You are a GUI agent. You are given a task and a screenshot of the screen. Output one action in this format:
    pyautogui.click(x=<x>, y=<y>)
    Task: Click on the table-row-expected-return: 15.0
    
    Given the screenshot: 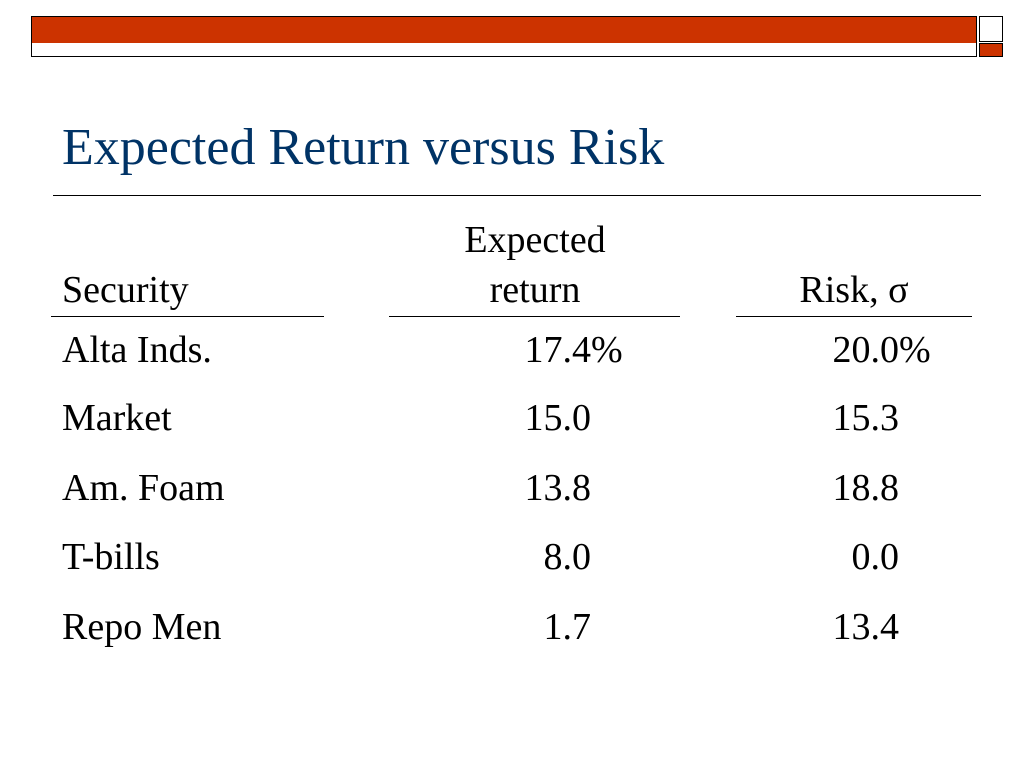 What is the action you would take?
    pyautogui.click(x=558, y=418)
    